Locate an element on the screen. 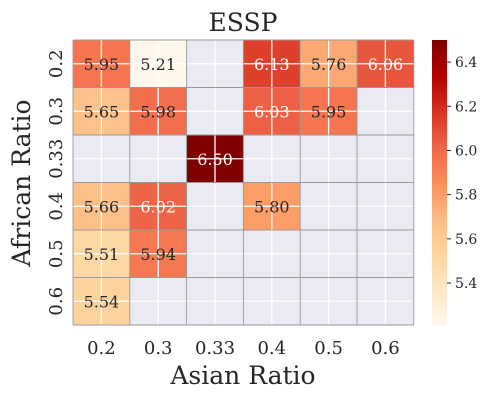 The width and height of the screenshot is (495, 405). chart-title: ESSP is located at coordinates (243, 22).